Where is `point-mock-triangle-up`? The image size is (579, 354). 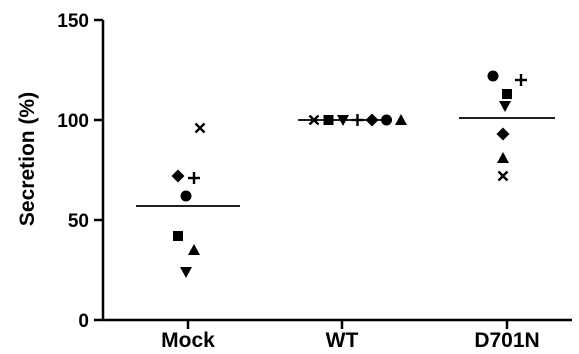 point-mock-triangle-up is located at coordinates (194, 249).